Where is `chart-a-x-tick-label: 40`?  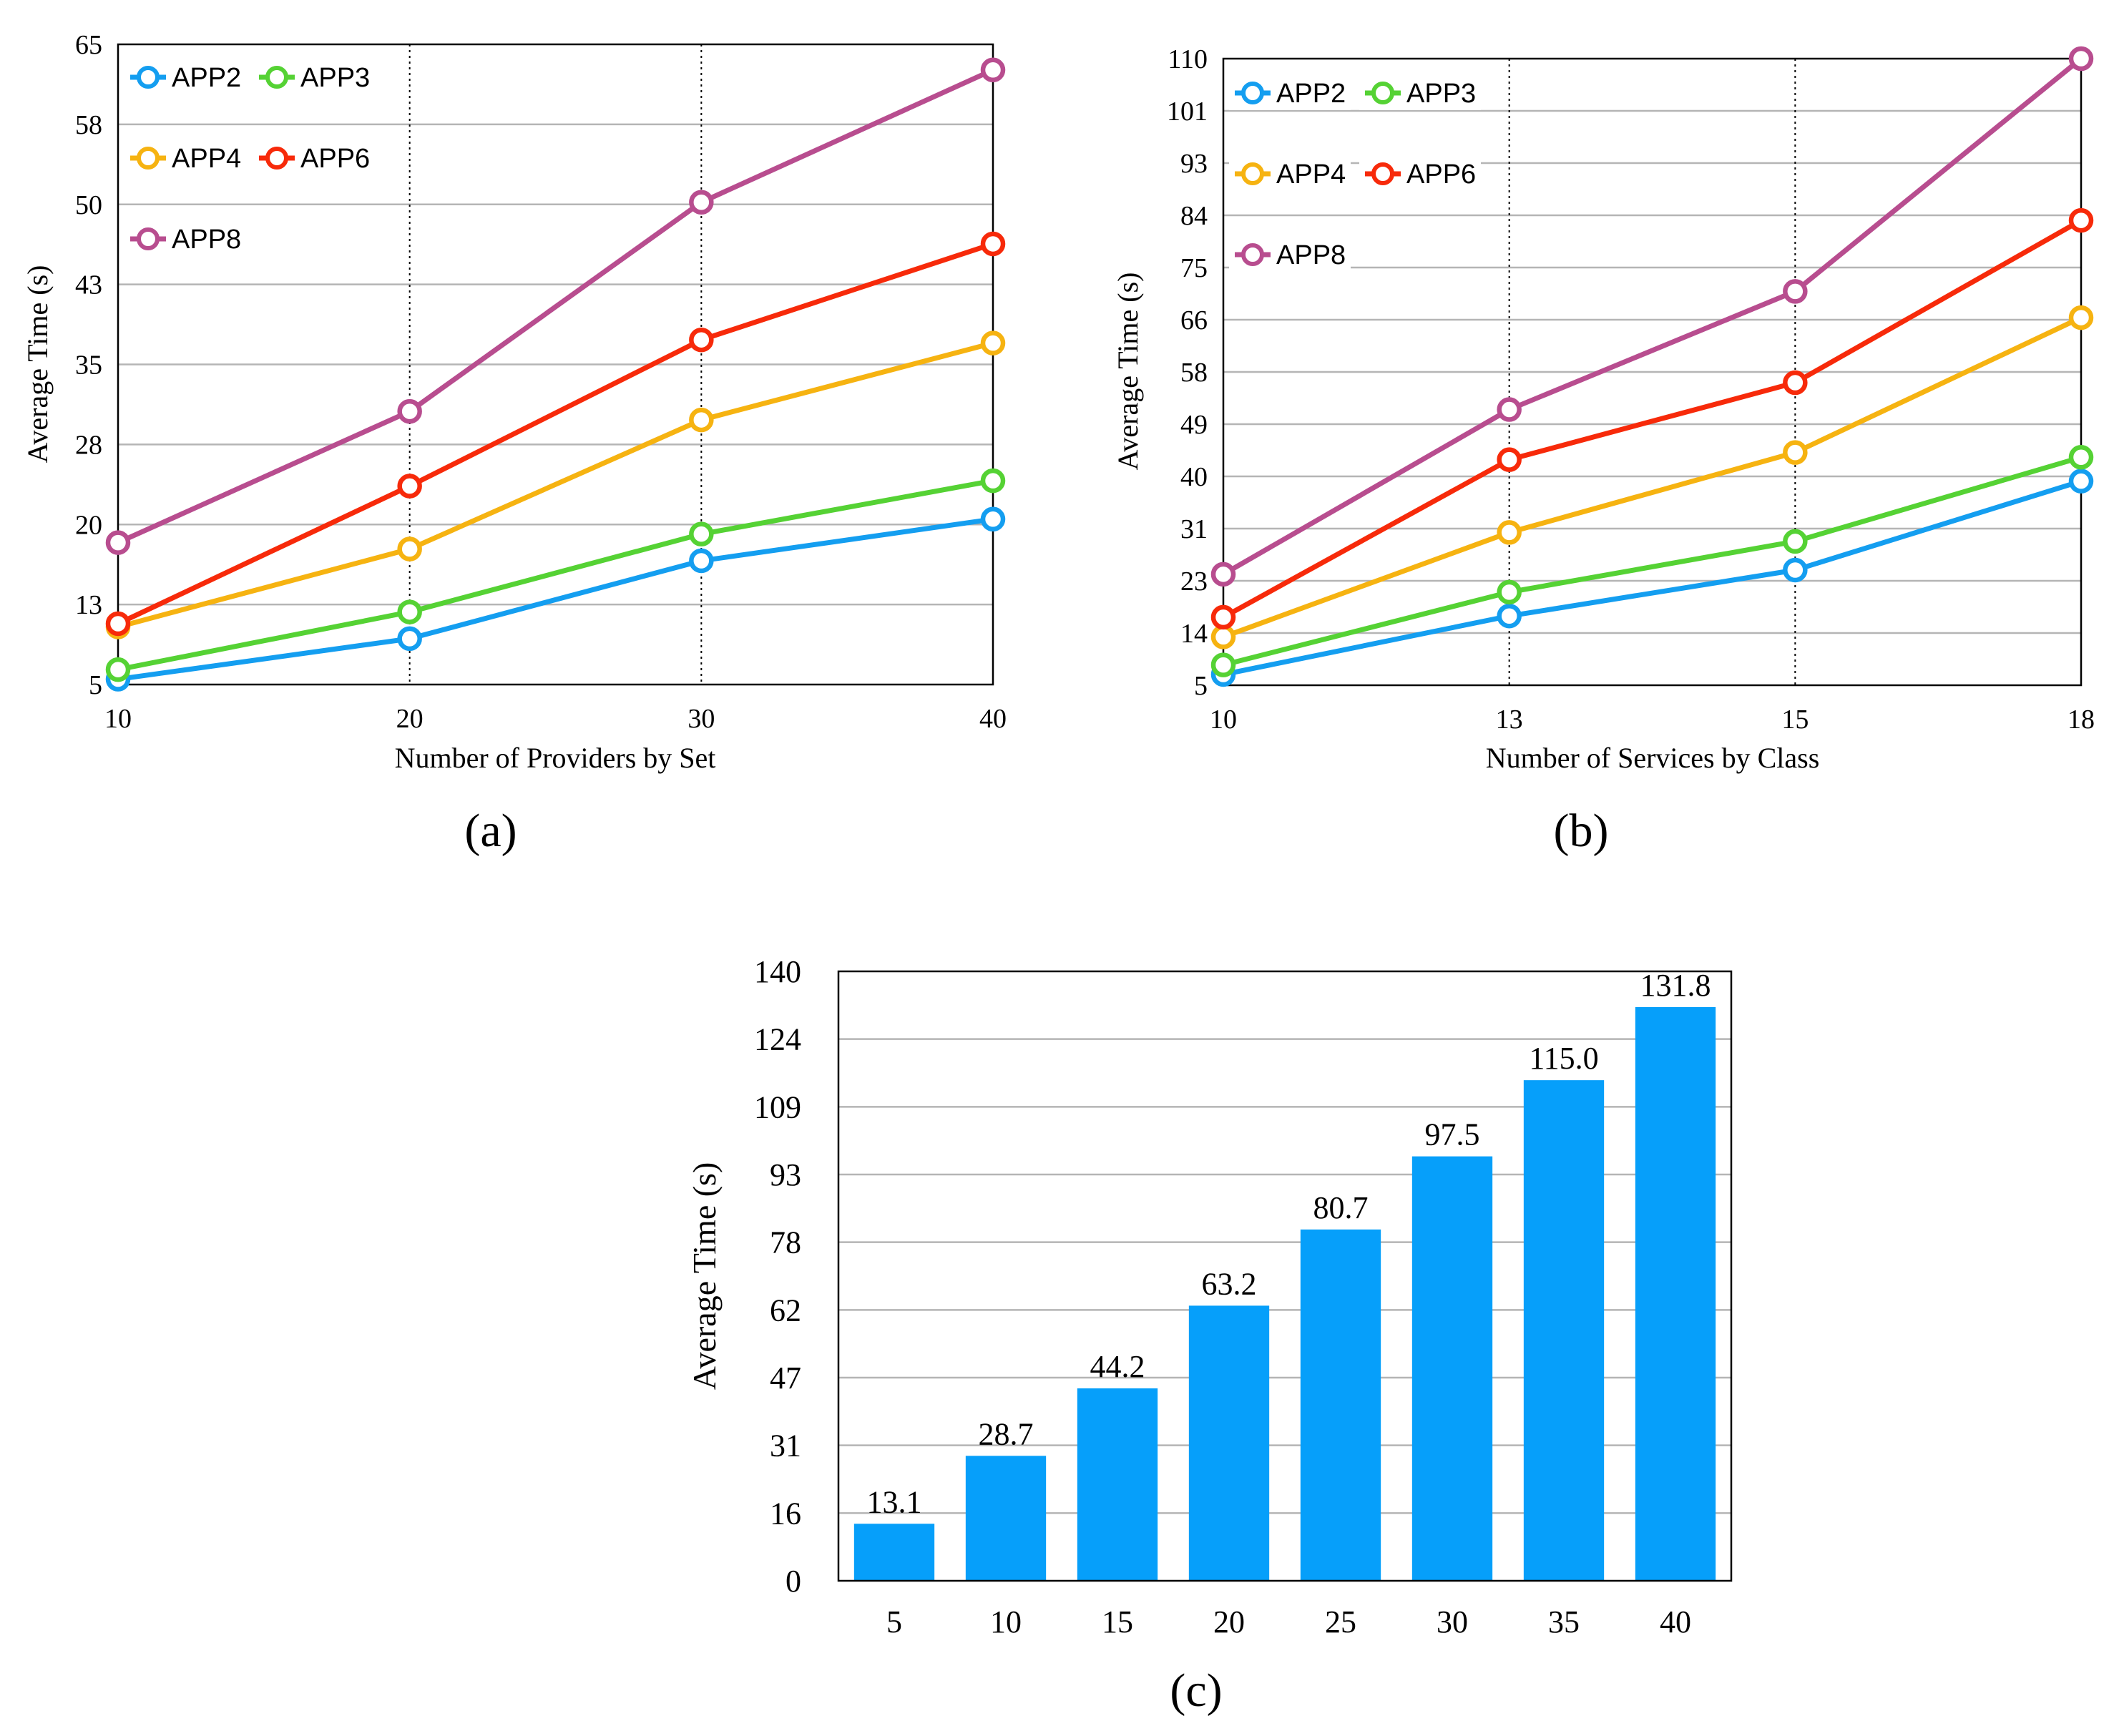 chart-a-x-tick-label: 40 is located at coordinates (993, 719).